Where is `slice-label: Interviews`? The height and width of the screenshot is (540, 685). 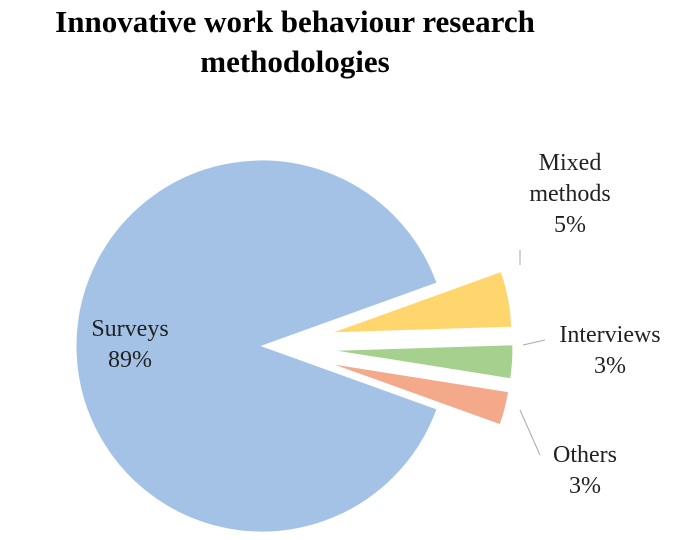 slice-label: Interviews is located at coordinates (610, 335).